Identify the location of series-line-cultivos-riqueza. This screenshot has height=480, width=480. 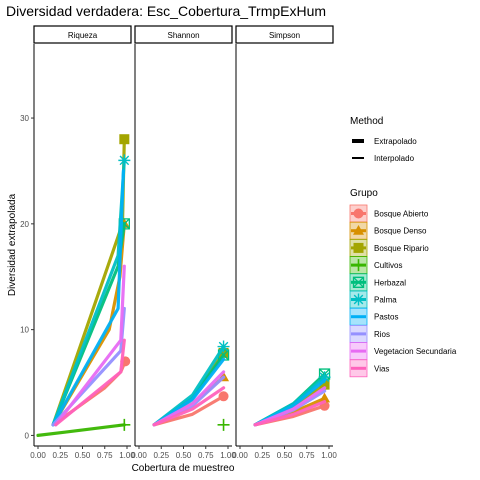
(81, 430).